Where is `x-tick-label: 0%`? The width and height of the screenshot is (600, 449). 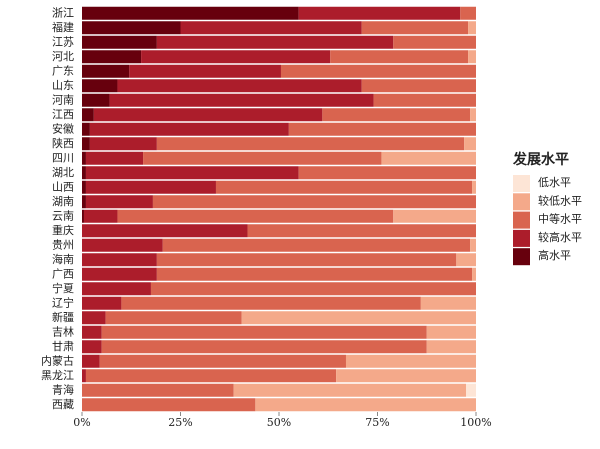 x-tick-label: 0% is located at coordinates (81, 422).